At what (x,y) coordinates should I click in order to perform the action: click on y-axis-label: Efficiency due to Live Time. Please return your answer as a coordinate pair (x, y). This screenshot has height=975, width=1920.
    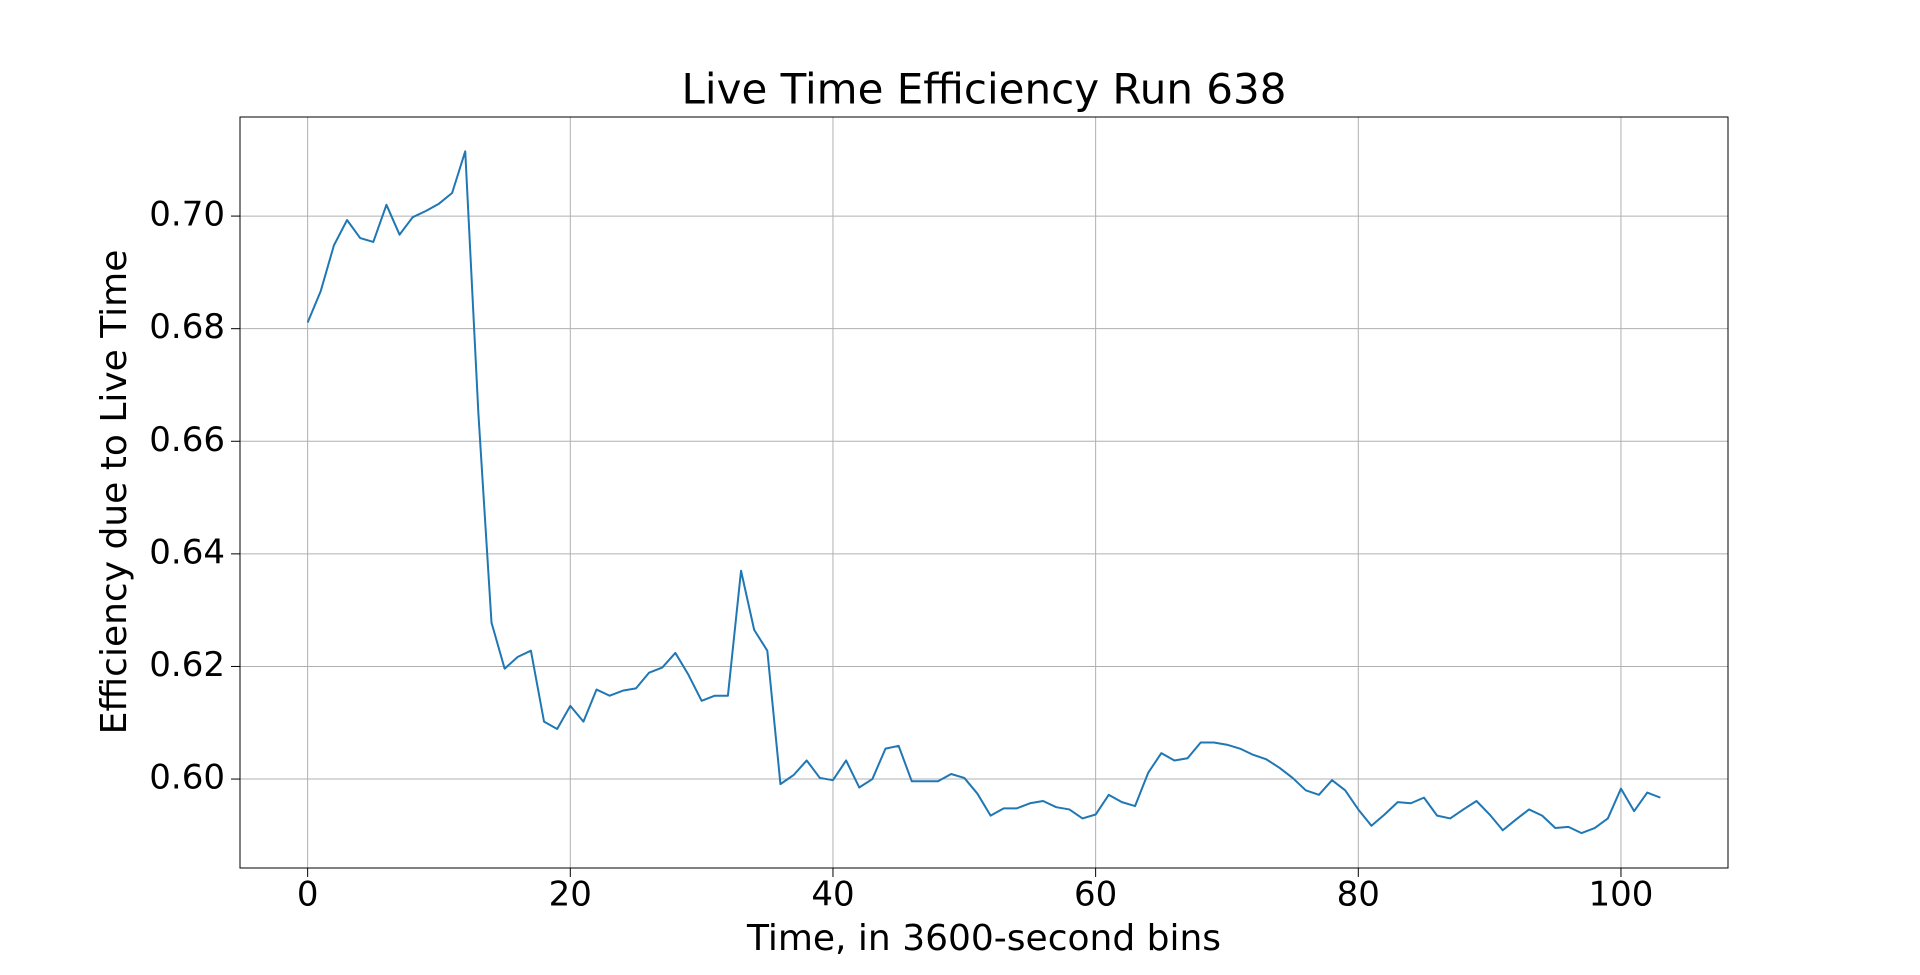
    Looking at the image, I should click on (114, 492).